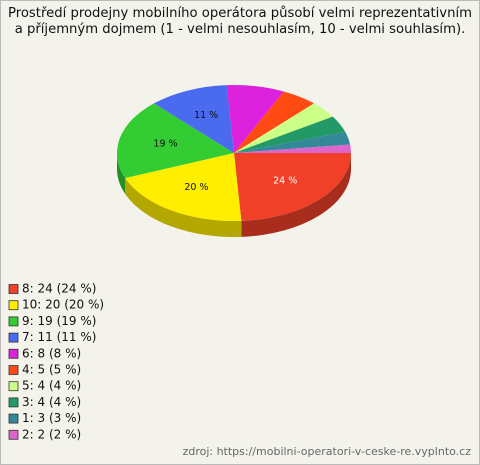 This screenshot has height=465, width=480. What do you see at coordinates (206, 115) in the screenshot?
I see `slice-label: 11 %` at bounding box center [206, 115].